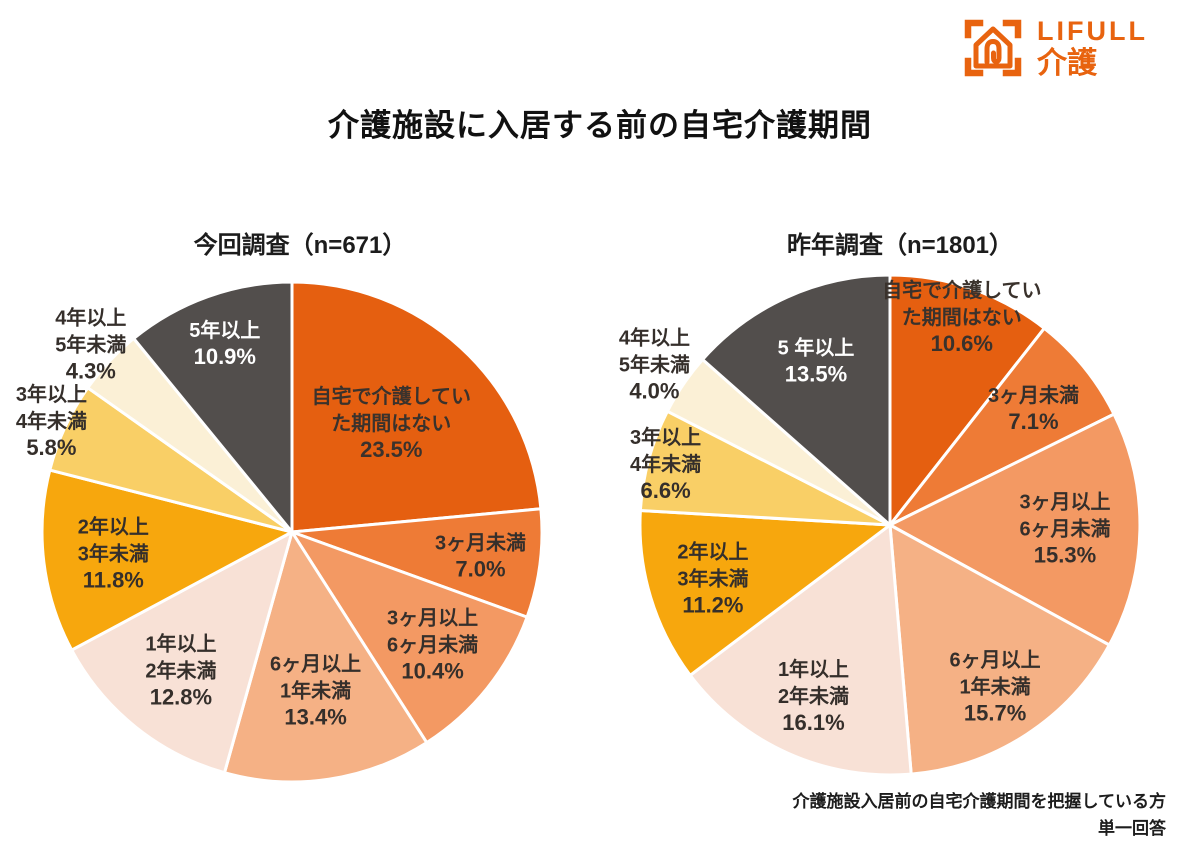  Describe the element at coordinates (1067, 63) in the screenshot. I see `logo-service-text: 介護` at that location.